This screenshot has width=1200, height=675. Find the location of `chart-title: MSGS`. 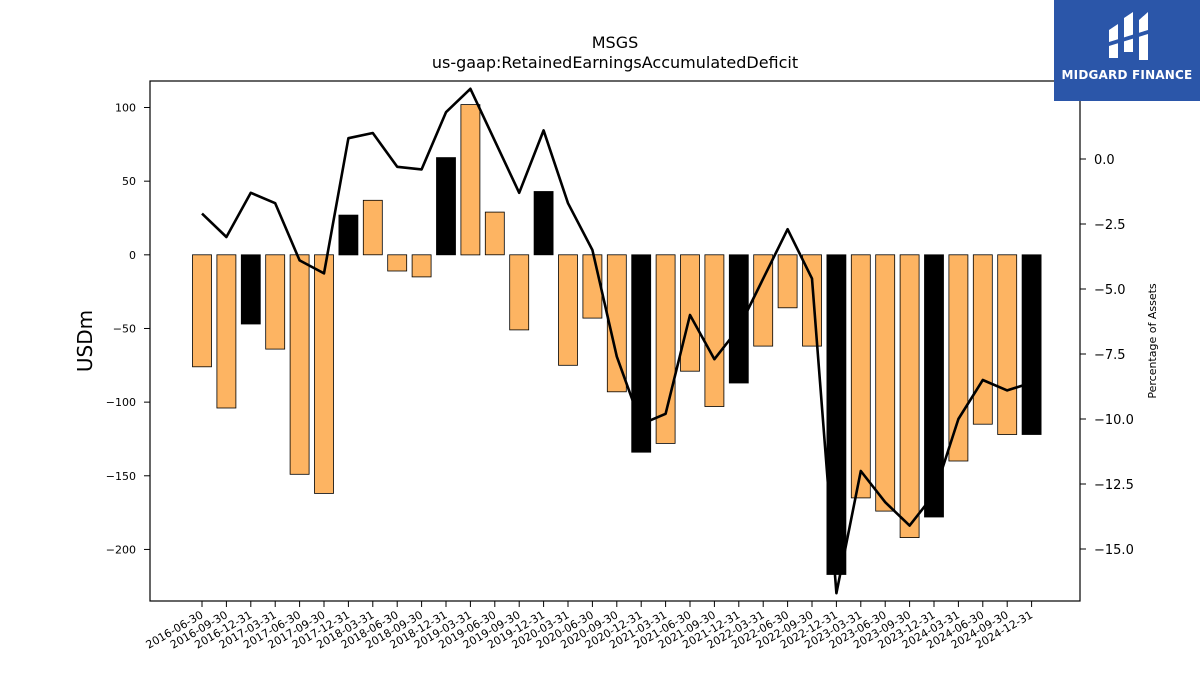

chart-title: MSGS is located at coordinates (615, 42).